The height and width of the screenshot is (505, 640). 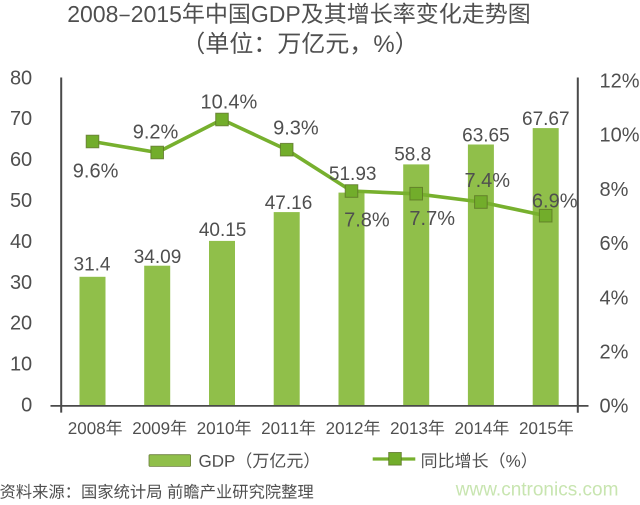 I want to click on svg-text: 7.4%, so click(x=488, y=181).